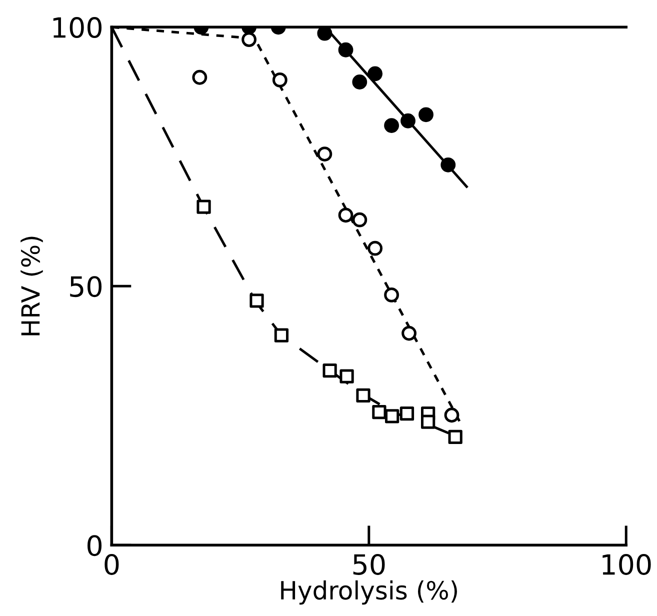 The image size is (657, 616). What do you see at coordinates (369, 564) in the screenshot?
I see `x-tick-label: 50` at bounding box center [369, 564].